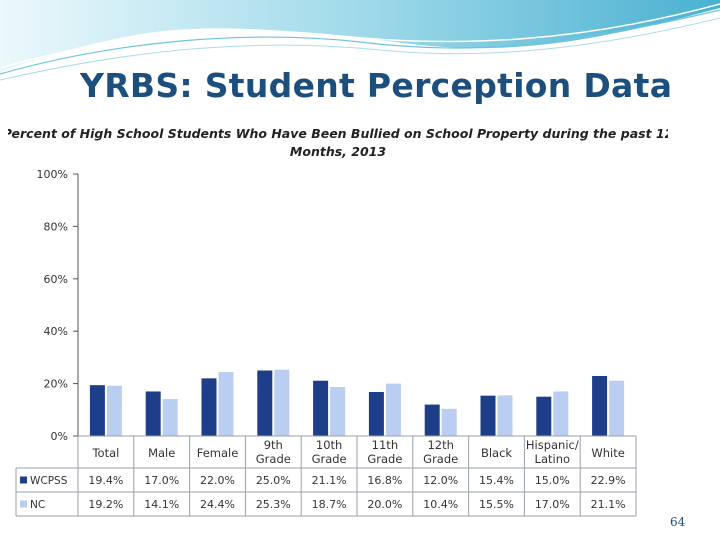  What do you see at coordinates (552, 459) in the screenshot?
I see `category-label-line-2: Latino` at bounding box center [552, 459].